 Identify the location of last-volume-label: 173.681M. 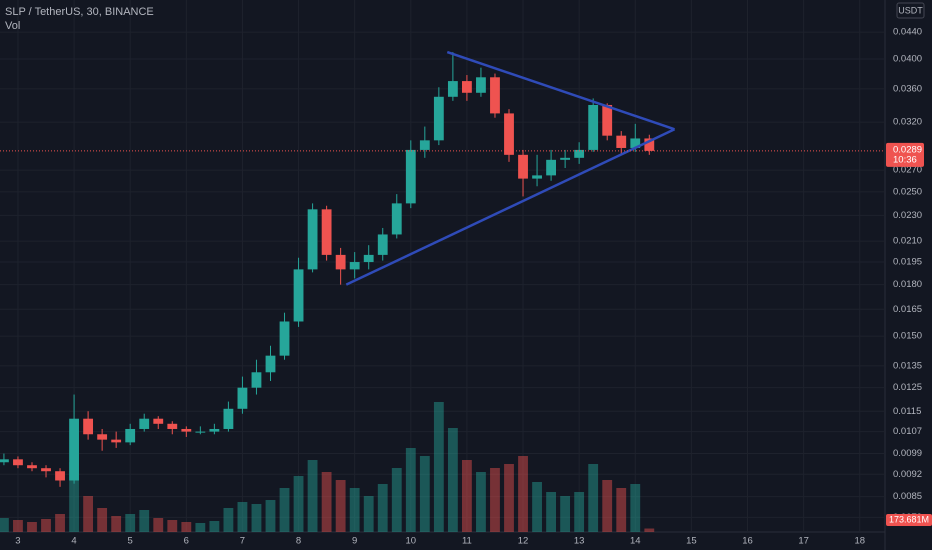
(909, 519).